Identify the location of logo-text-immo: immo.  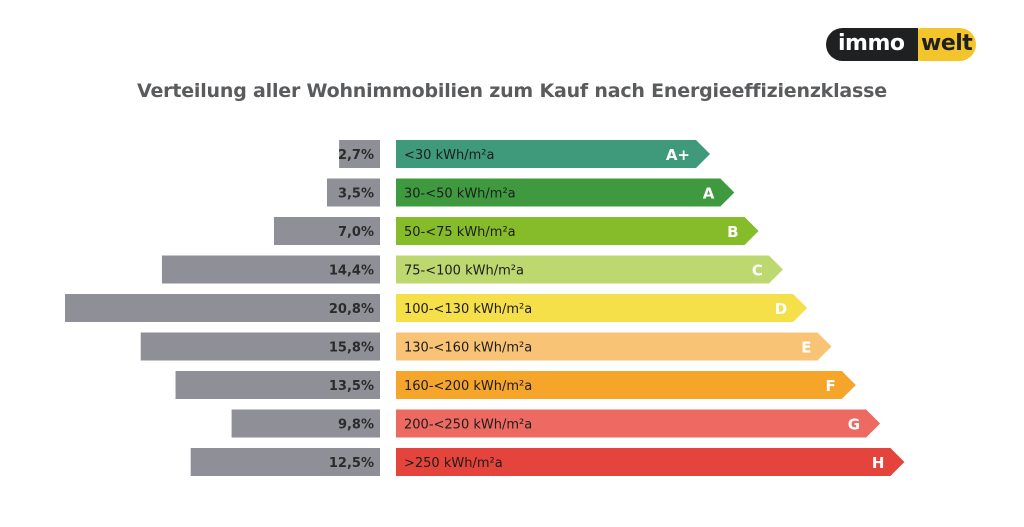
(871, 43).